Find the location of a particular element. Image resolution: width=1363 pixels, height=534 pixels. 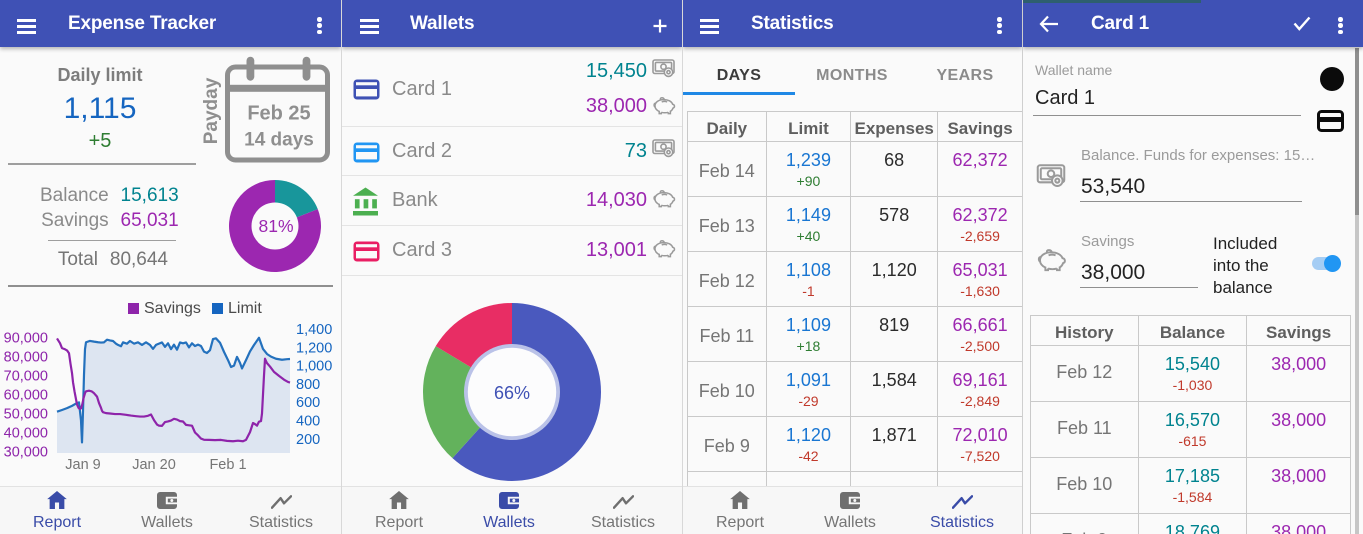

svg-text: 600 is located at coordinates (308, 403).